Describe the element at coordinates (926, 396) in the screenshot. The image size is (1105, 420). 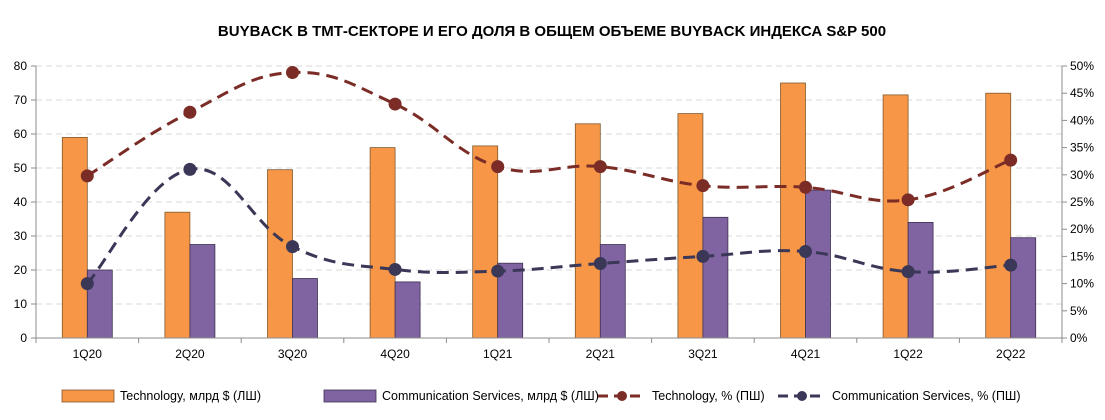
I see `legend-label: Communication Services, % (ПШ)` at that location.